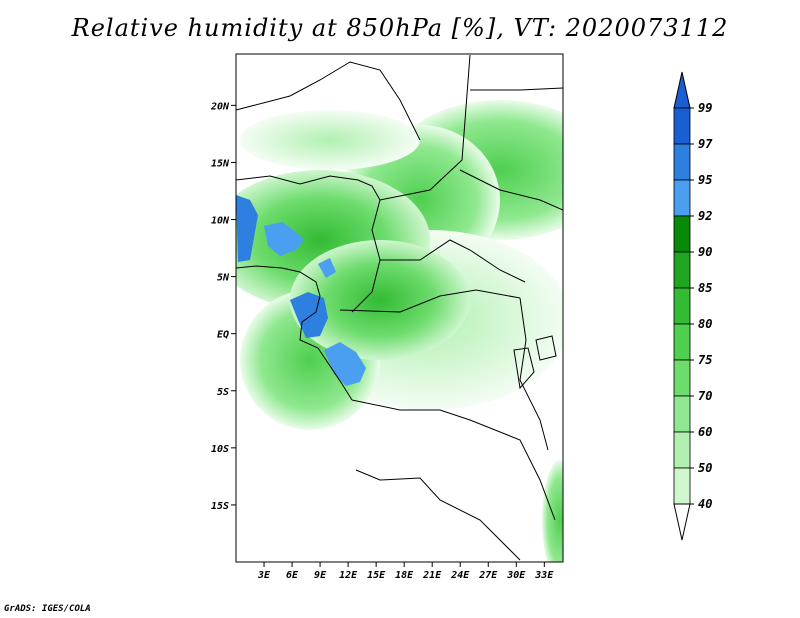  Describe the element at coordinates (460, 575) in the screenshot. I see `x-tick-label: 24E` at that location.